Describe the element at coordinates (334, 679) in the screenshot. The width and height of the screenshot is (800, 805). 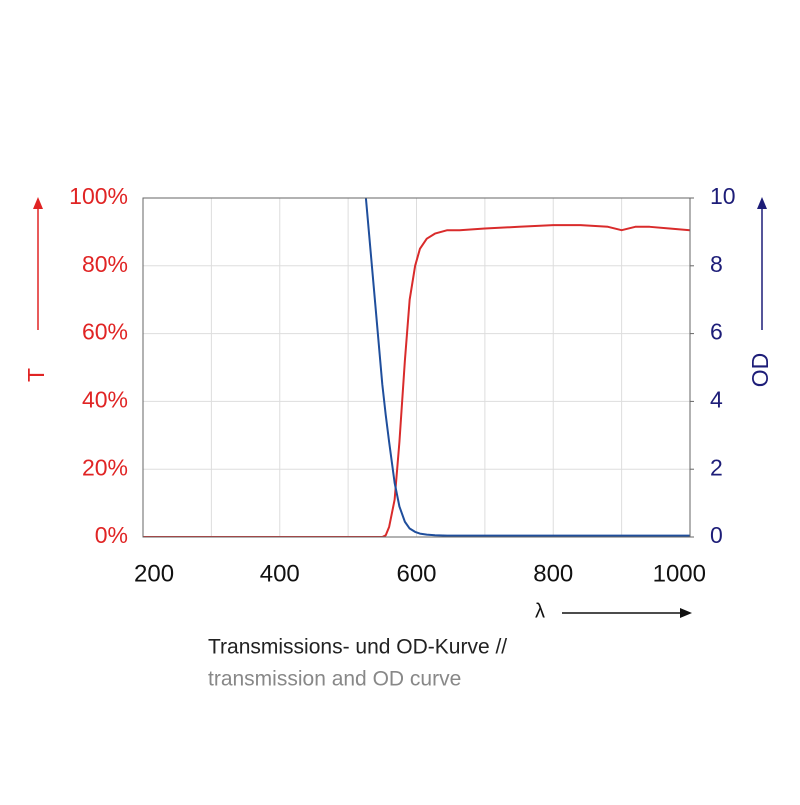
I see `caption-line: transmission and OD curve` at that location.